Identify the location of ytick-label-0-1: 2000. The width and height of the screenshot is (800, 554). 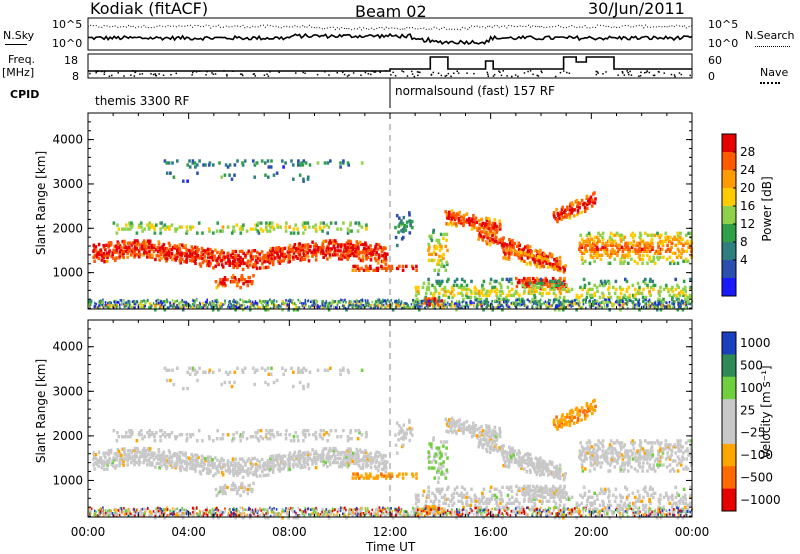
(67, 228).